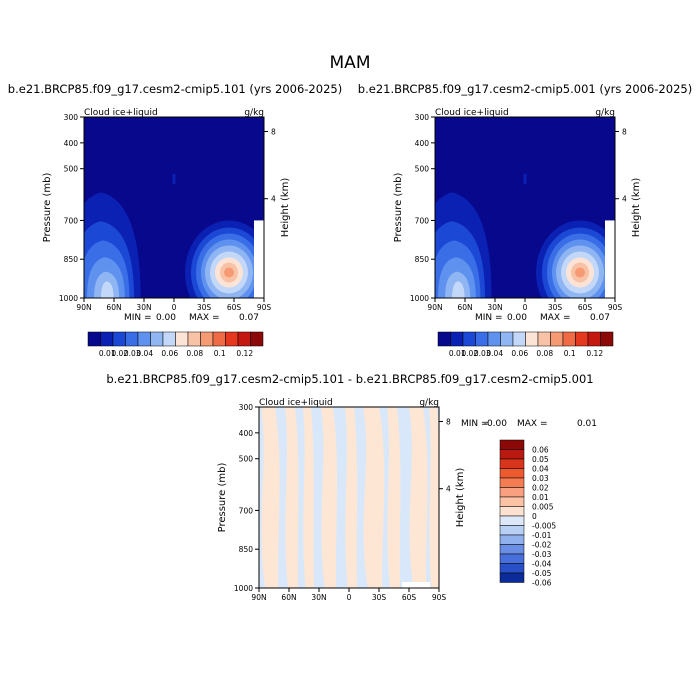 Image resolution: width=700 pixels, height=700 pixels. What do you see at coordinates (540, 459) in the screenshot?
I see `colorbar-label: 0.05` at bounding box center [540, 459].